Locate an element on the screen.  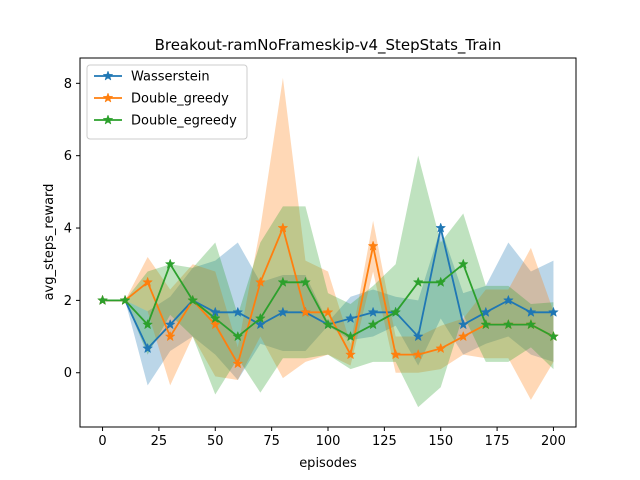
x-tick-label: 50 is located at coordinates (215, 441).